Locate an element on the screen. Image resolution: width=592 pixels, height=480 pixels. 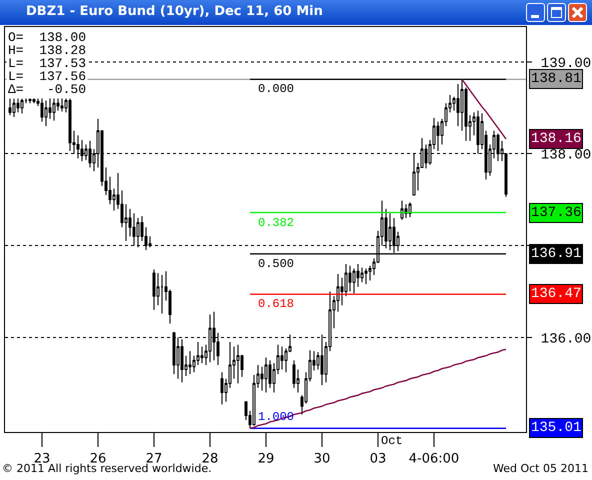
x-tick-label: 4-06:00 is located at coordinates (434, 459).